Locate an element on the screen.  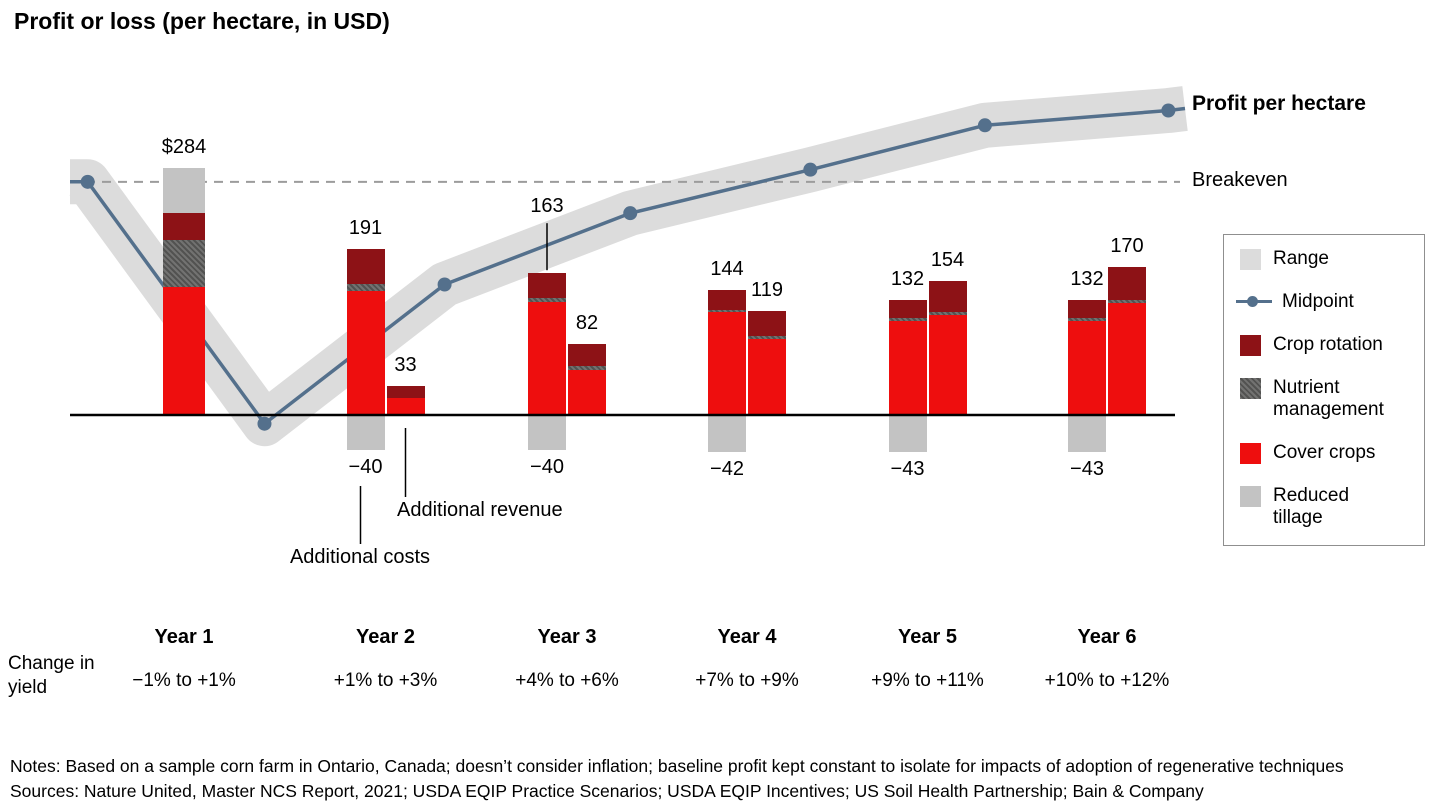
legend-item-crop-rotation: Crop rotation is located at coordinates (1327, 345).